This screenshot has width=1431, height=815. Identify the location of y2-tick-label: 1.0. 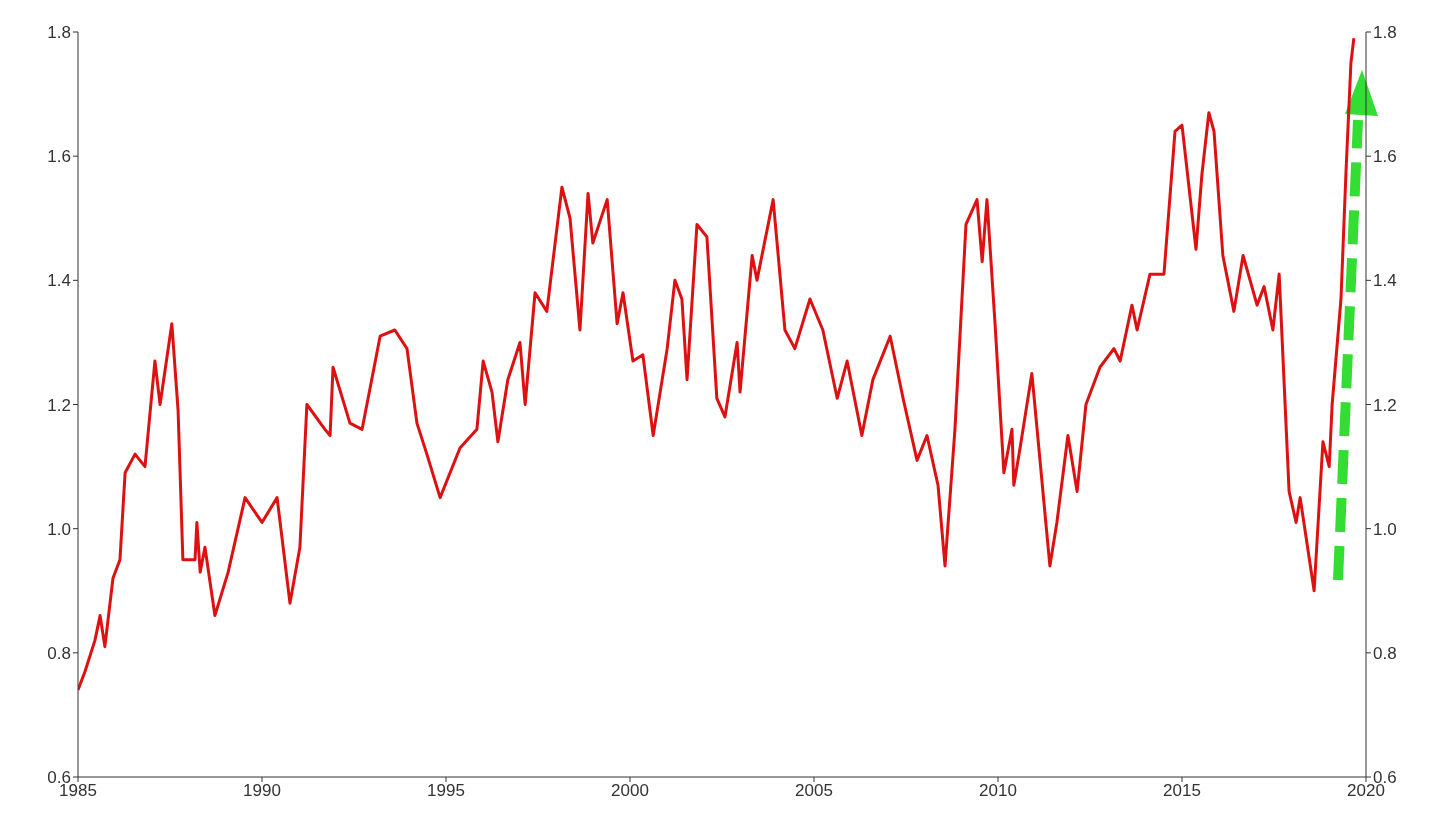
(1385, 529).